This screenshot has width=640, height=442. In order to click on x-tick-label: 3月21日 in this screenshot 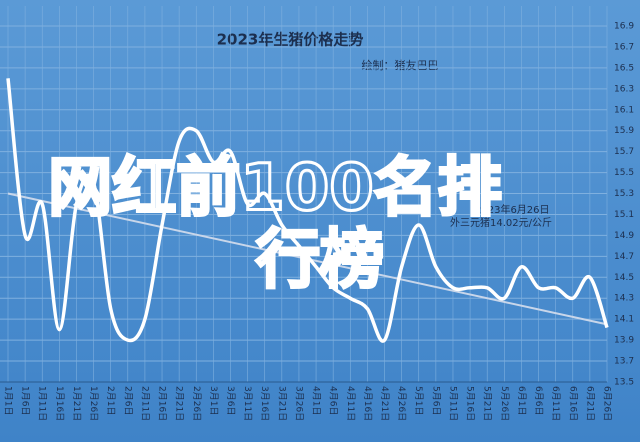, I will do `click(281, 403)`.